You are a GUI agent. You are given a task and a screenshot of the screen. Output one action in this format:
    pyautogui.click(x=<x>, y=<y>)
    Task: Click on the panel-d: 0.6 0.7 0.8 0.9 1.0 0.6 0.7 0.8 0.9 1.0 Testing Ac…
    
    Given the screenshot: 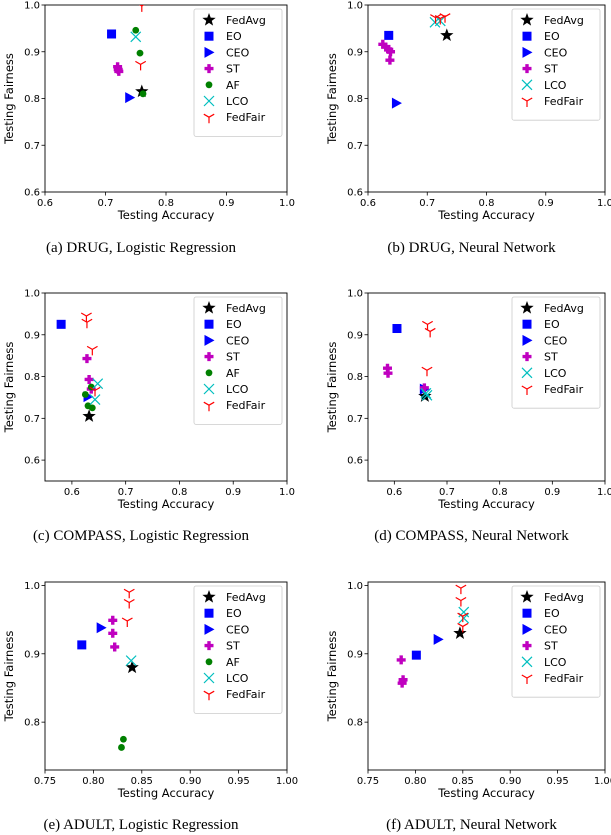 What is the action you would take?
    pyautogui.click(x=468, y=417)
    